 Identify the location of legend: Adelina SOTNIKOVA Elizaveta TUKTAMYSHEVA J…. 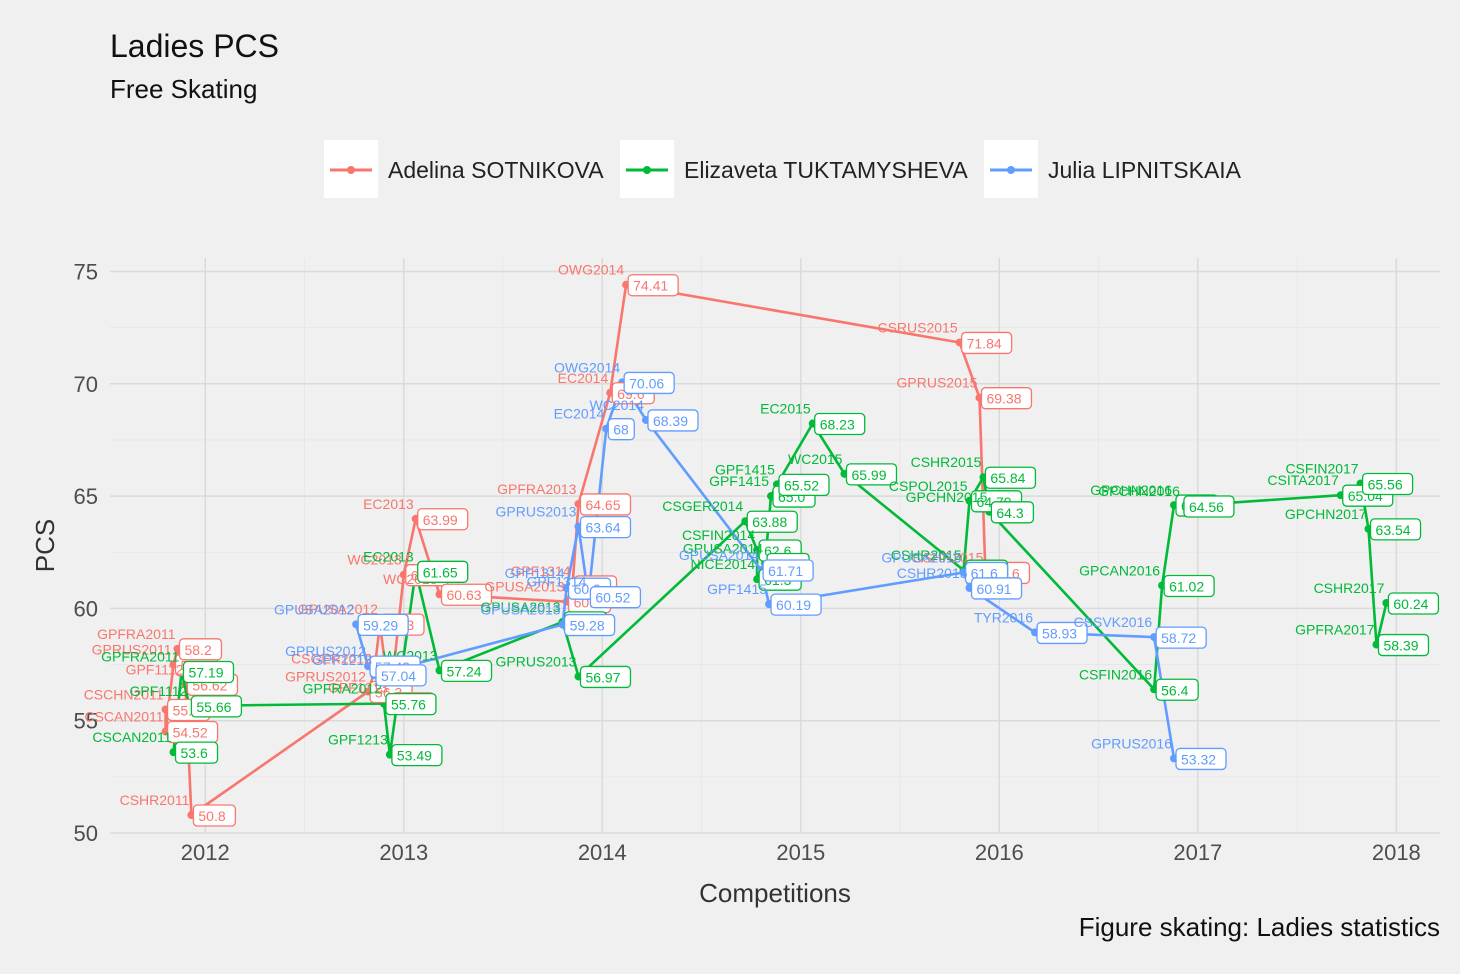
(783, 169).